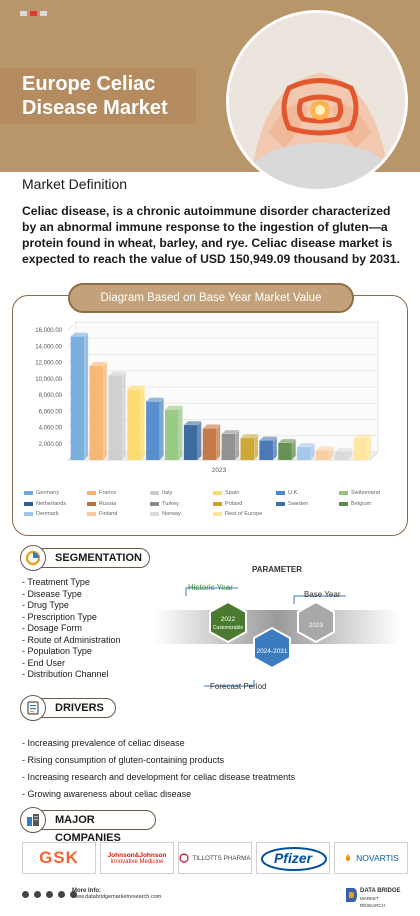 Image resolution: width=420 pixels, height=916 pixels. What do you see at coordinates (118, 514) in the screenshot?
I see `legend-item: Finland` at bounding box center [118, 514].